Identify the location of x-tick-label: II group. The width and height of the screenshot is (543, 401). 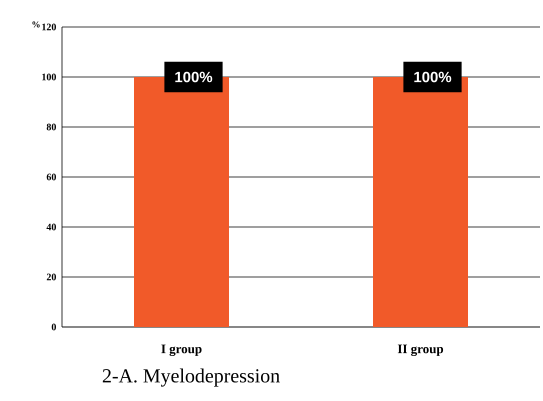
(421, 350).